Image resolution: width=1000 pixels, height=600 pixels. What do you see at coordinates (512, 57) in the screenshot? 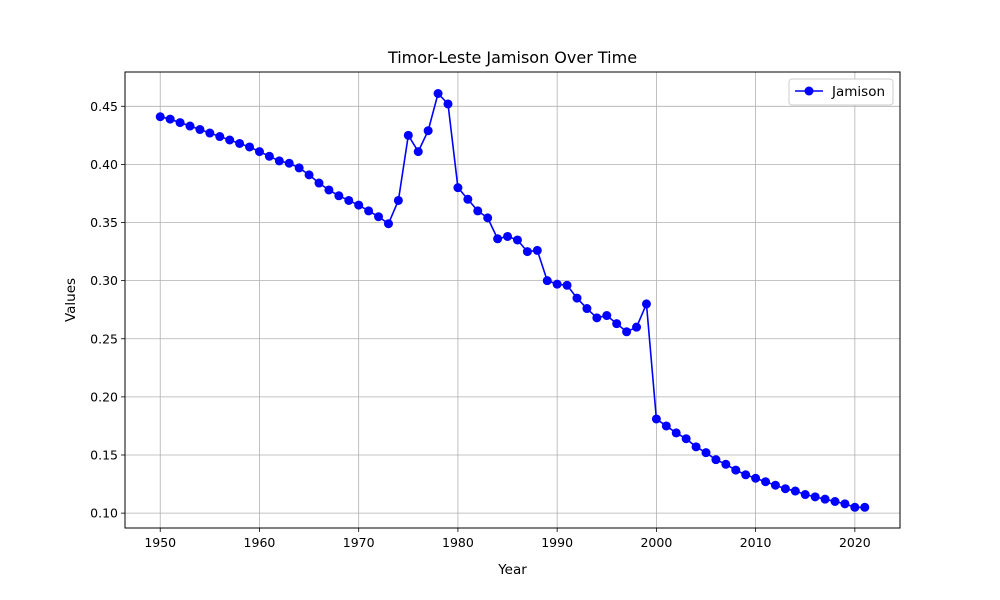
I see `chart-title: Timor-Leste Jamison Over Time` at bounding box center [512, 57].